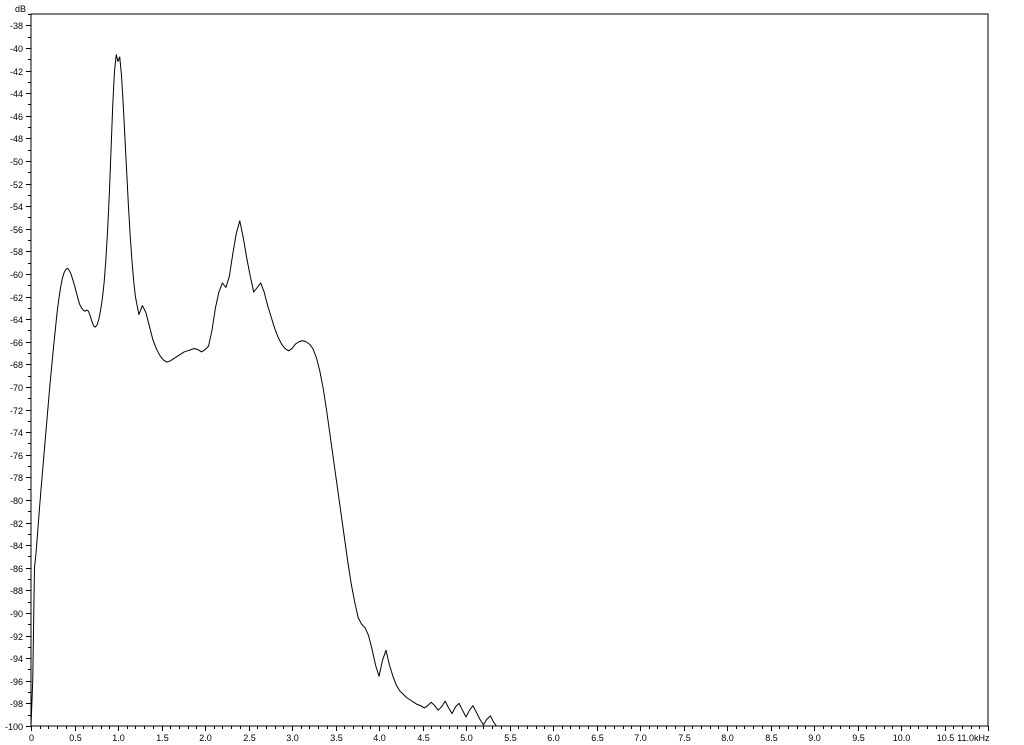  Describe the element at coordinates (16, 456) in the screenshot. I see `y-tick-label: -76` at that location.